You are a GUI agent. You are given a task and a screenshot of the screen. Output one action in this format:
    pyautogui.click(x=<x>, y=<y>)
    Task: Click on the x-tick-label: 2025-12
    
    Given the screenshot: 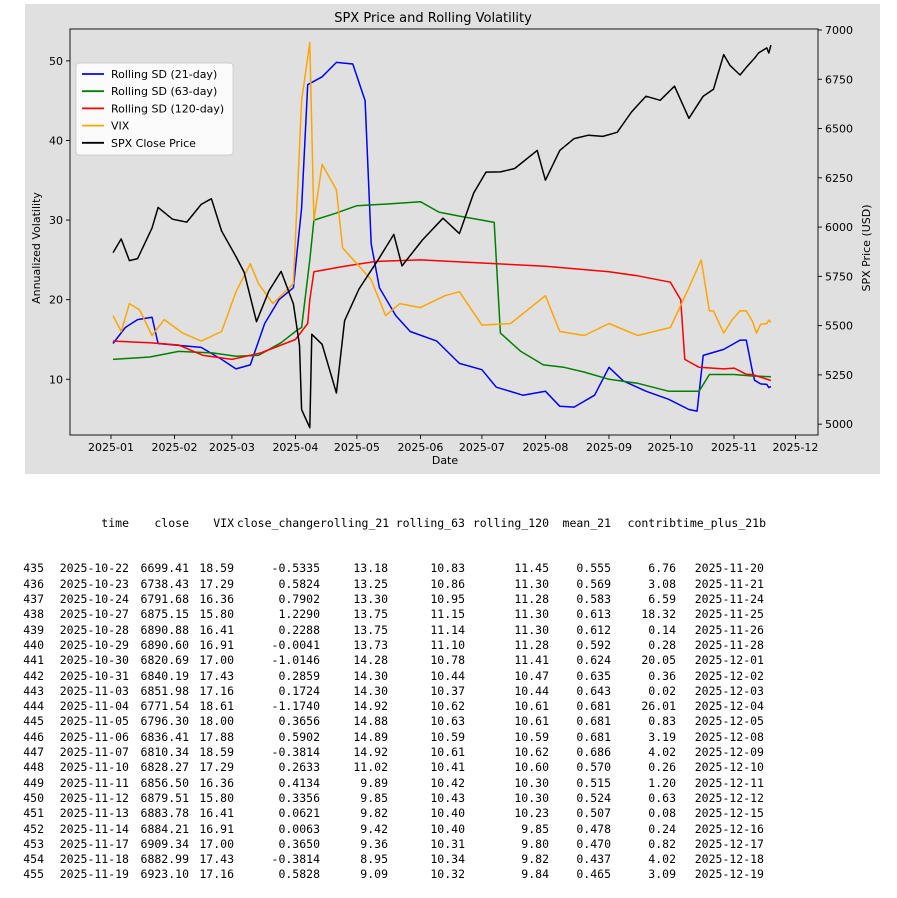 What is the action you would take?
    pyautogui.click(x=795, y=447)
    